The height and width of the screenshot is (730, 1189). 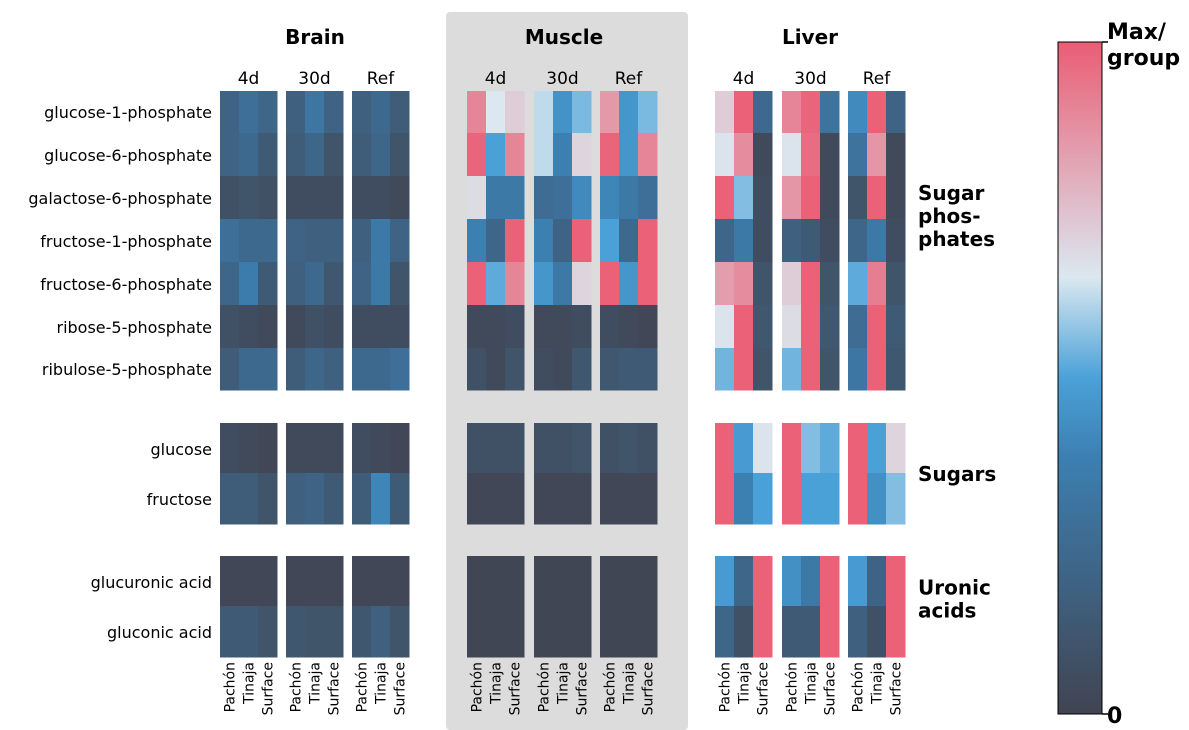 What do you see at coordinates (545, 687) in the screenshot?
I see `population-label: Pachón` at bounding box center [545, 687].